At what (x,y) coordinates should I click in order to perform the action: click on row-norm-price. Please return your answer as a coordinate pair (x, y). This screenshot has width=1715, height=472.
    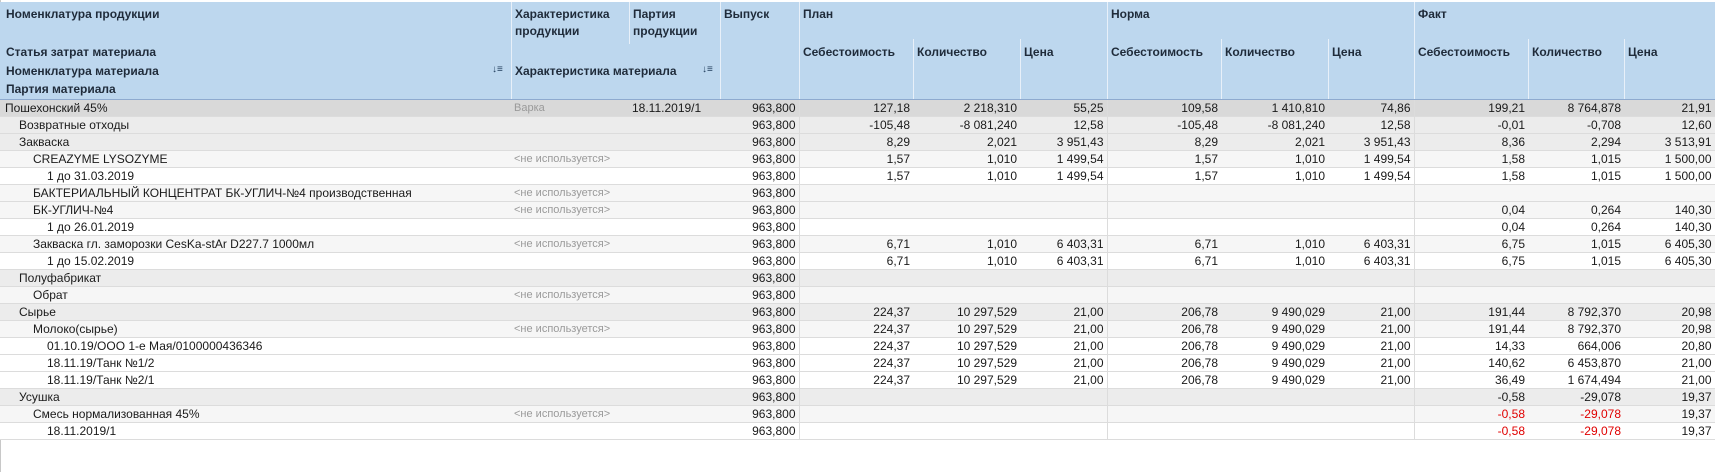
    Looking at the image, I should click on (1371, 193).